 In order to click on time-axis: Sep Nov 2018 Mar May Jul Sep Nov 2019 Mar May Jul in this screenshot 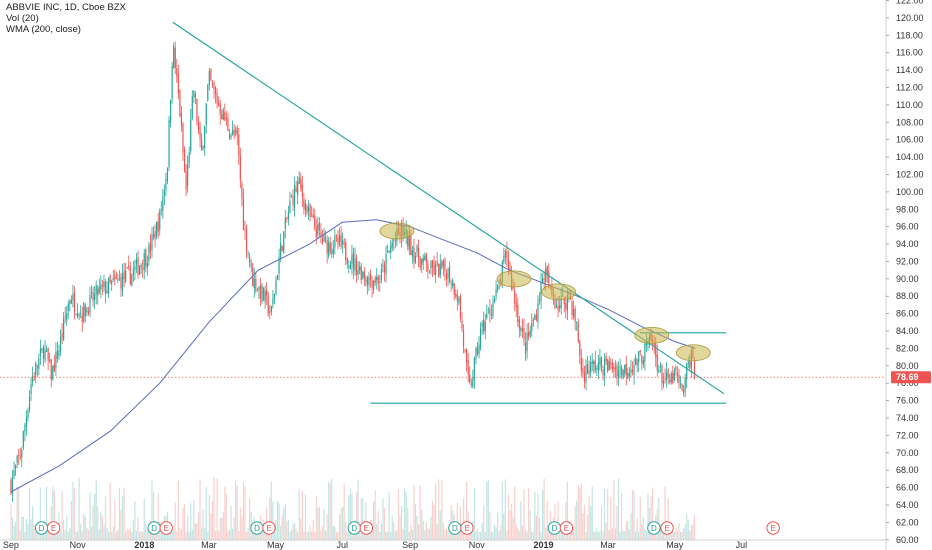, I will do `click(443, 544)`.